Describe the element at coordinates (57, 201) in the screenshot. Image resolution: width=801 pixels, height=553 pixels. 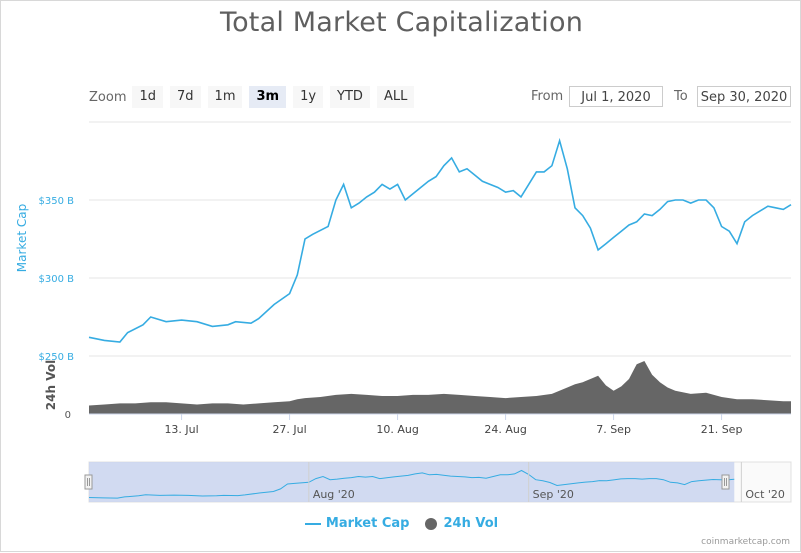
I see `y-tick-350: $350 B` at that location.